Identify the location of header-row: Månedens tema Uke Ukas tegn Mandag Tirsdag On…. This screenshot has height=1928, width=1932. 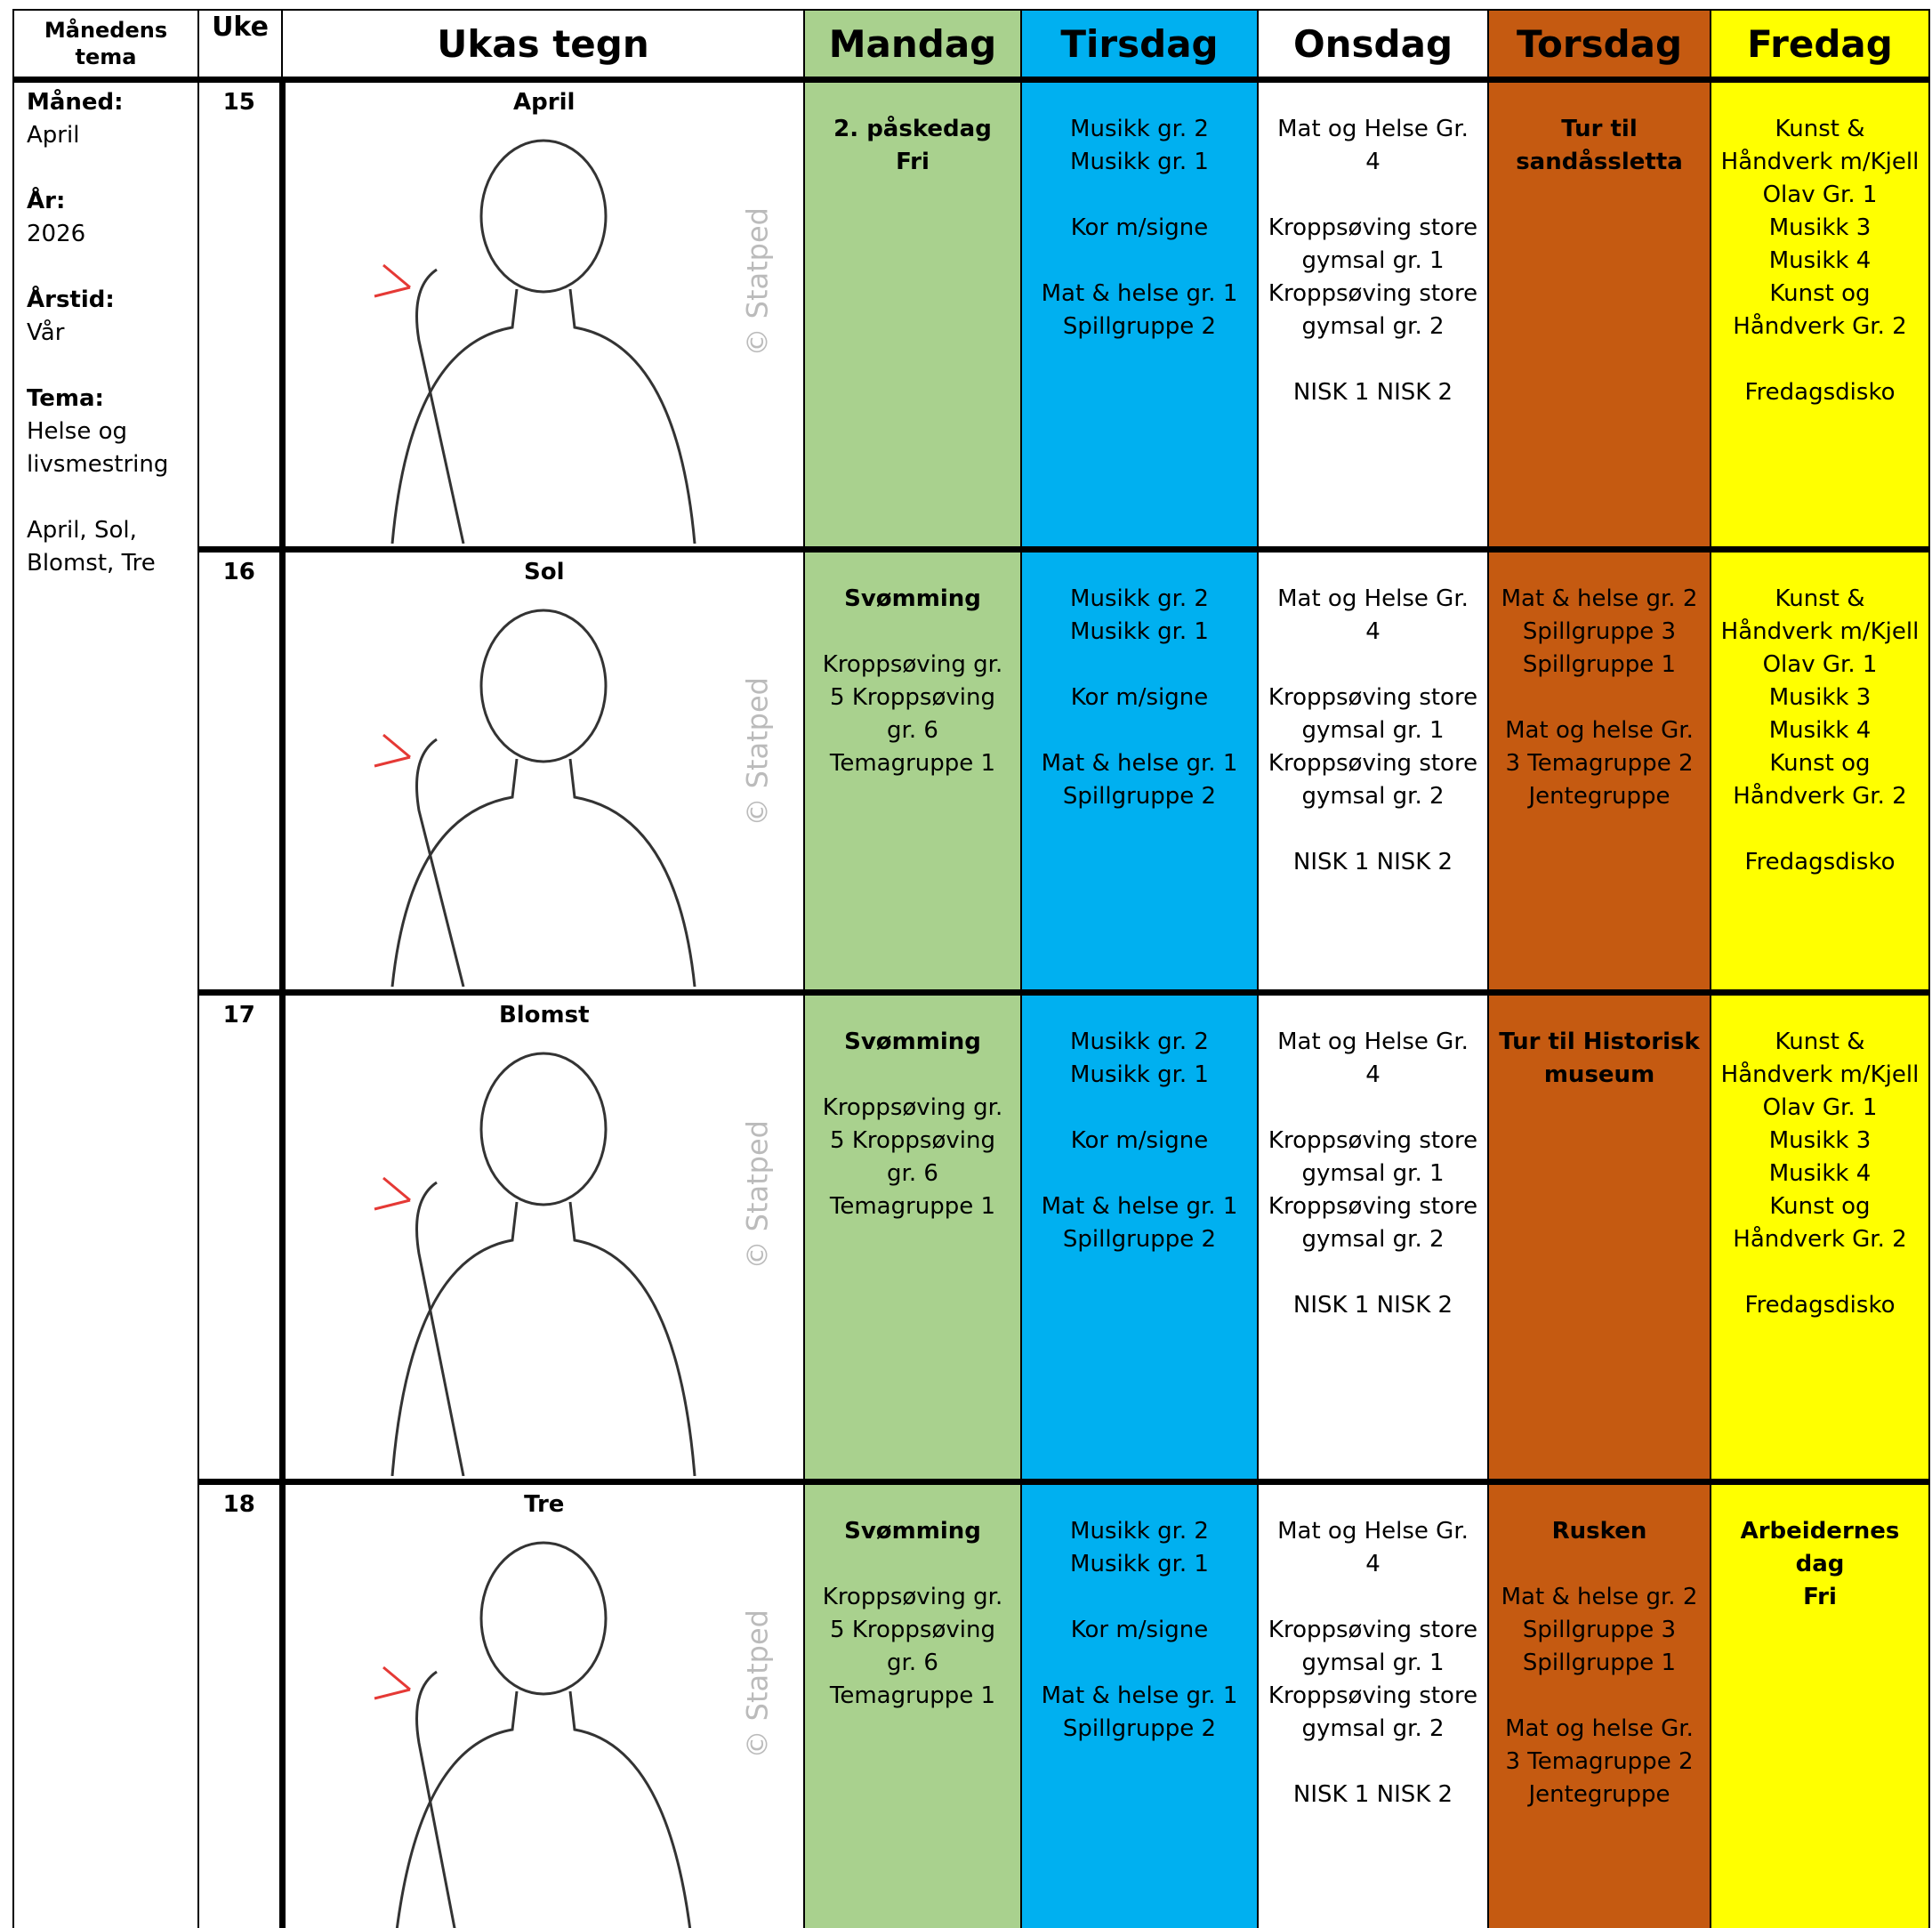
(971, 46).